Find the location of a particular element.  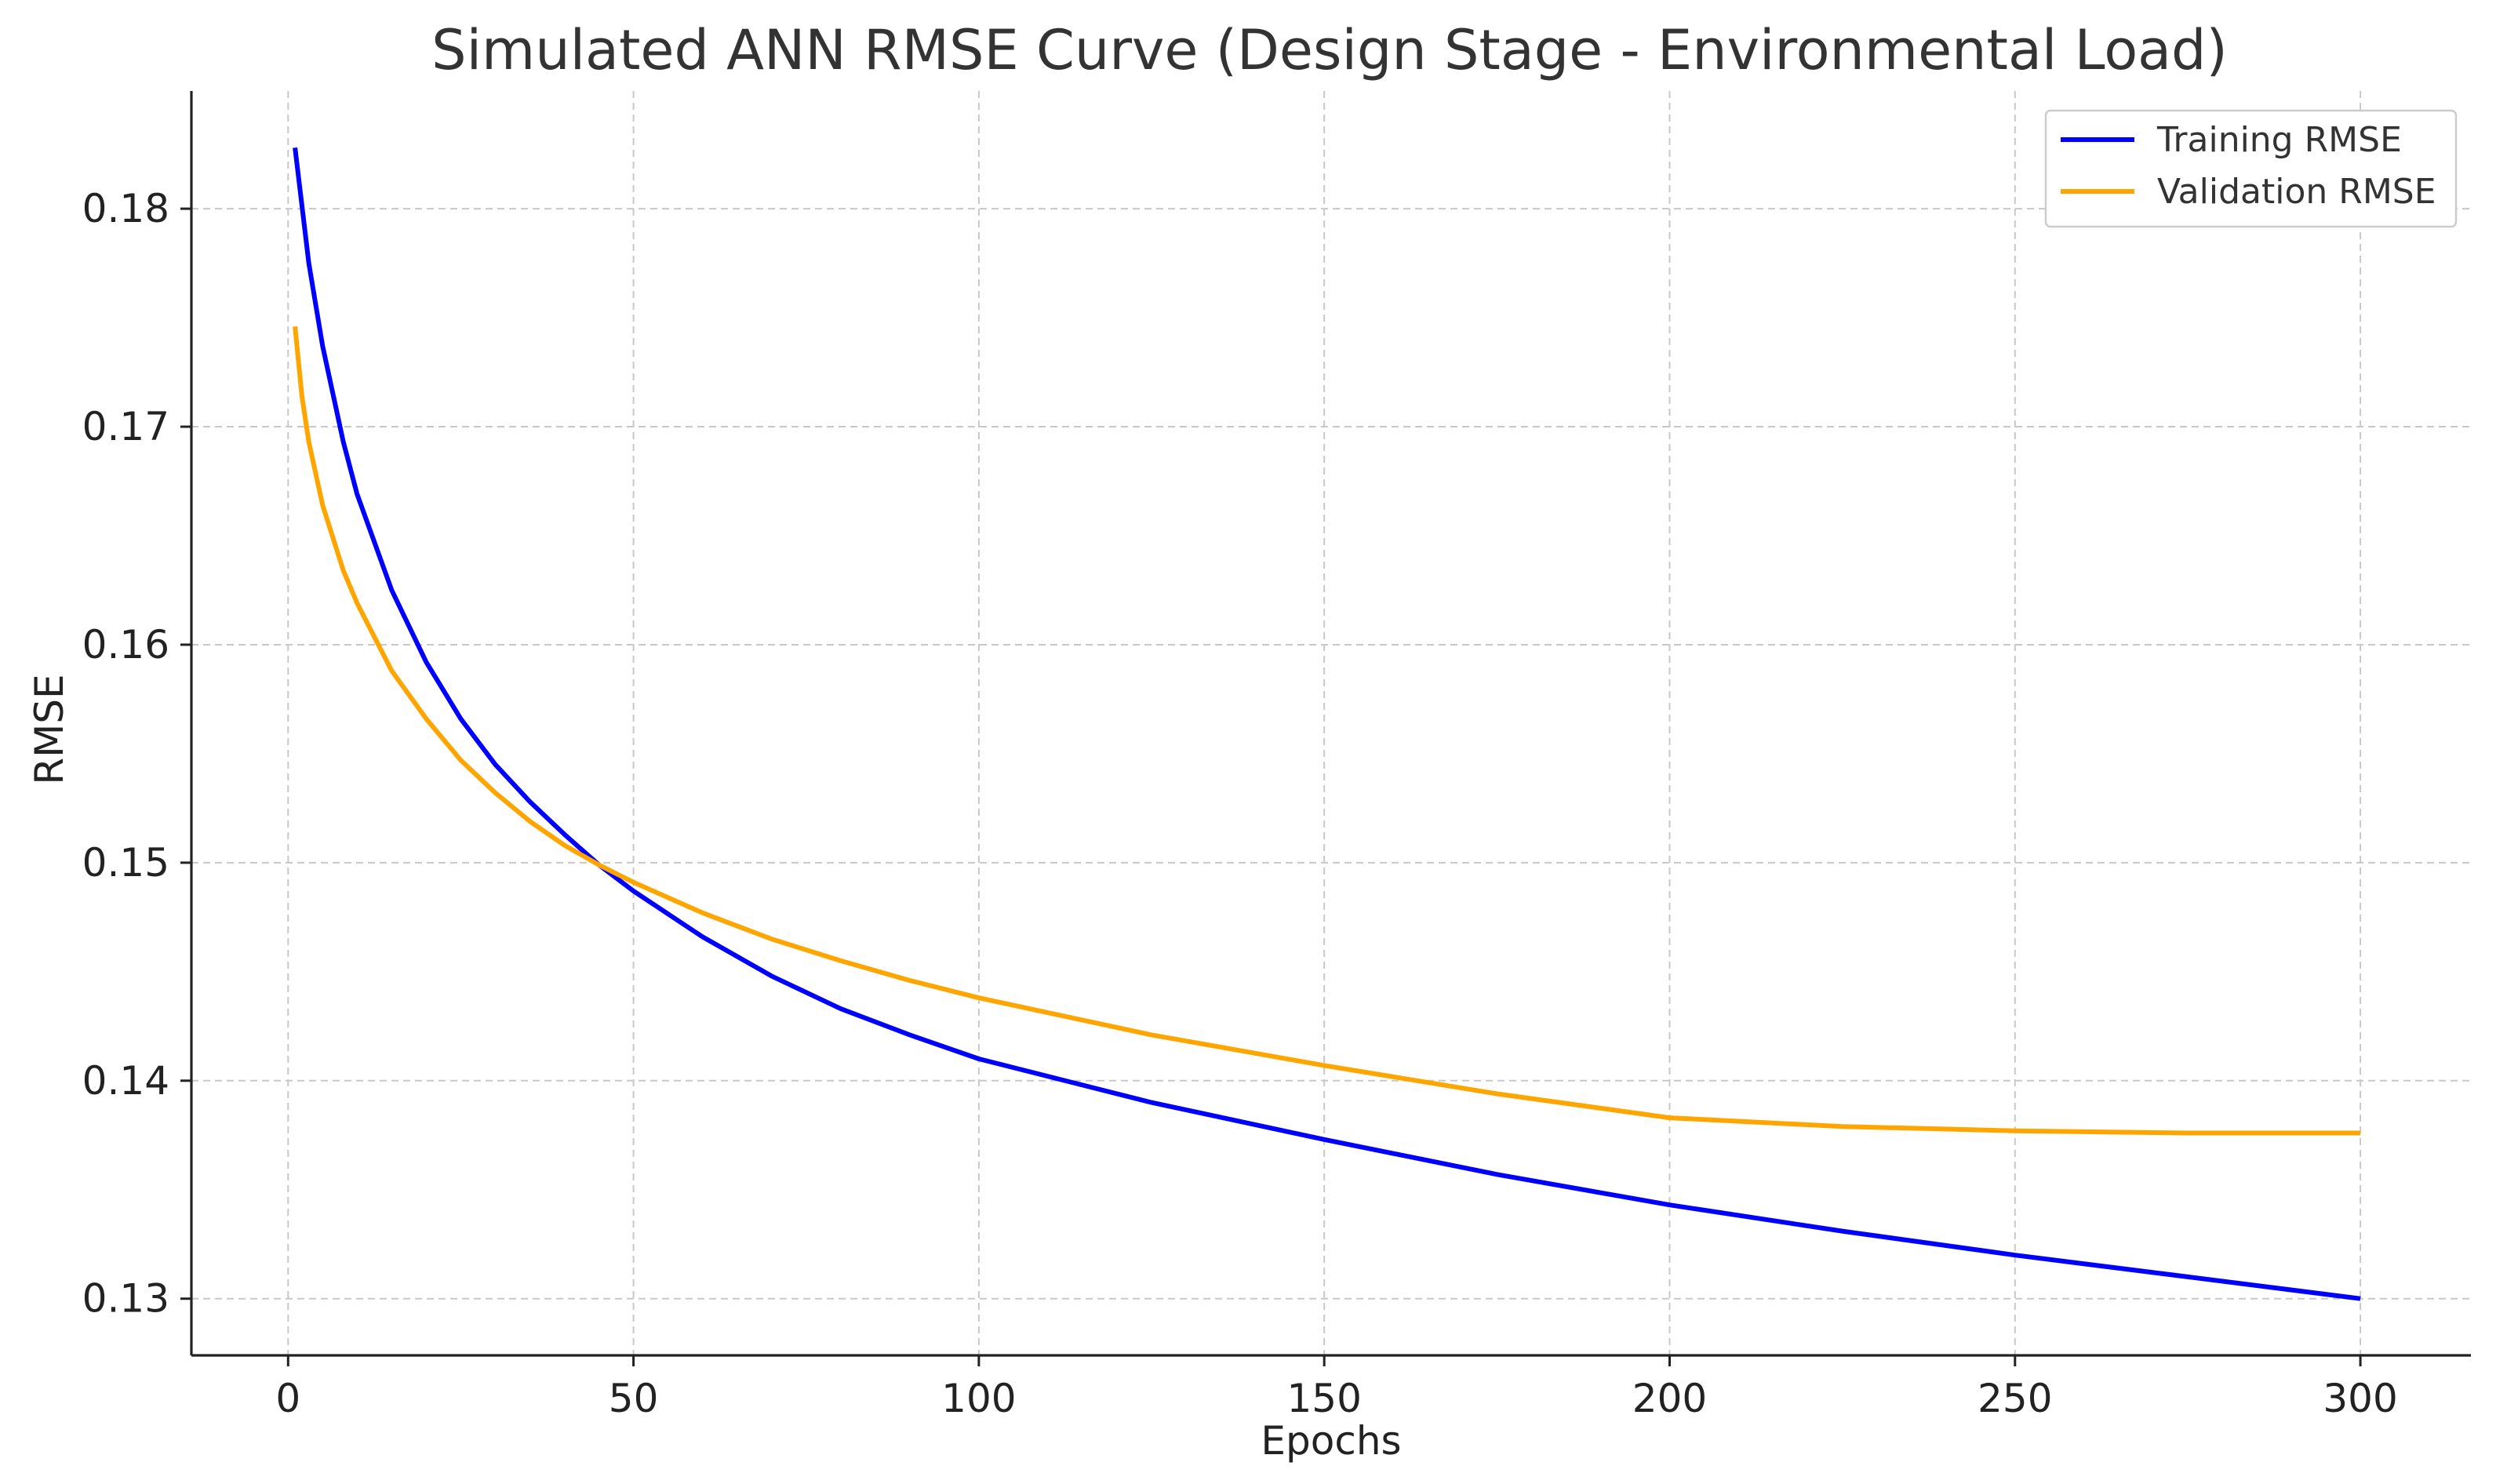

y-axis-title: RMSE is located at coordinates (49, 729).